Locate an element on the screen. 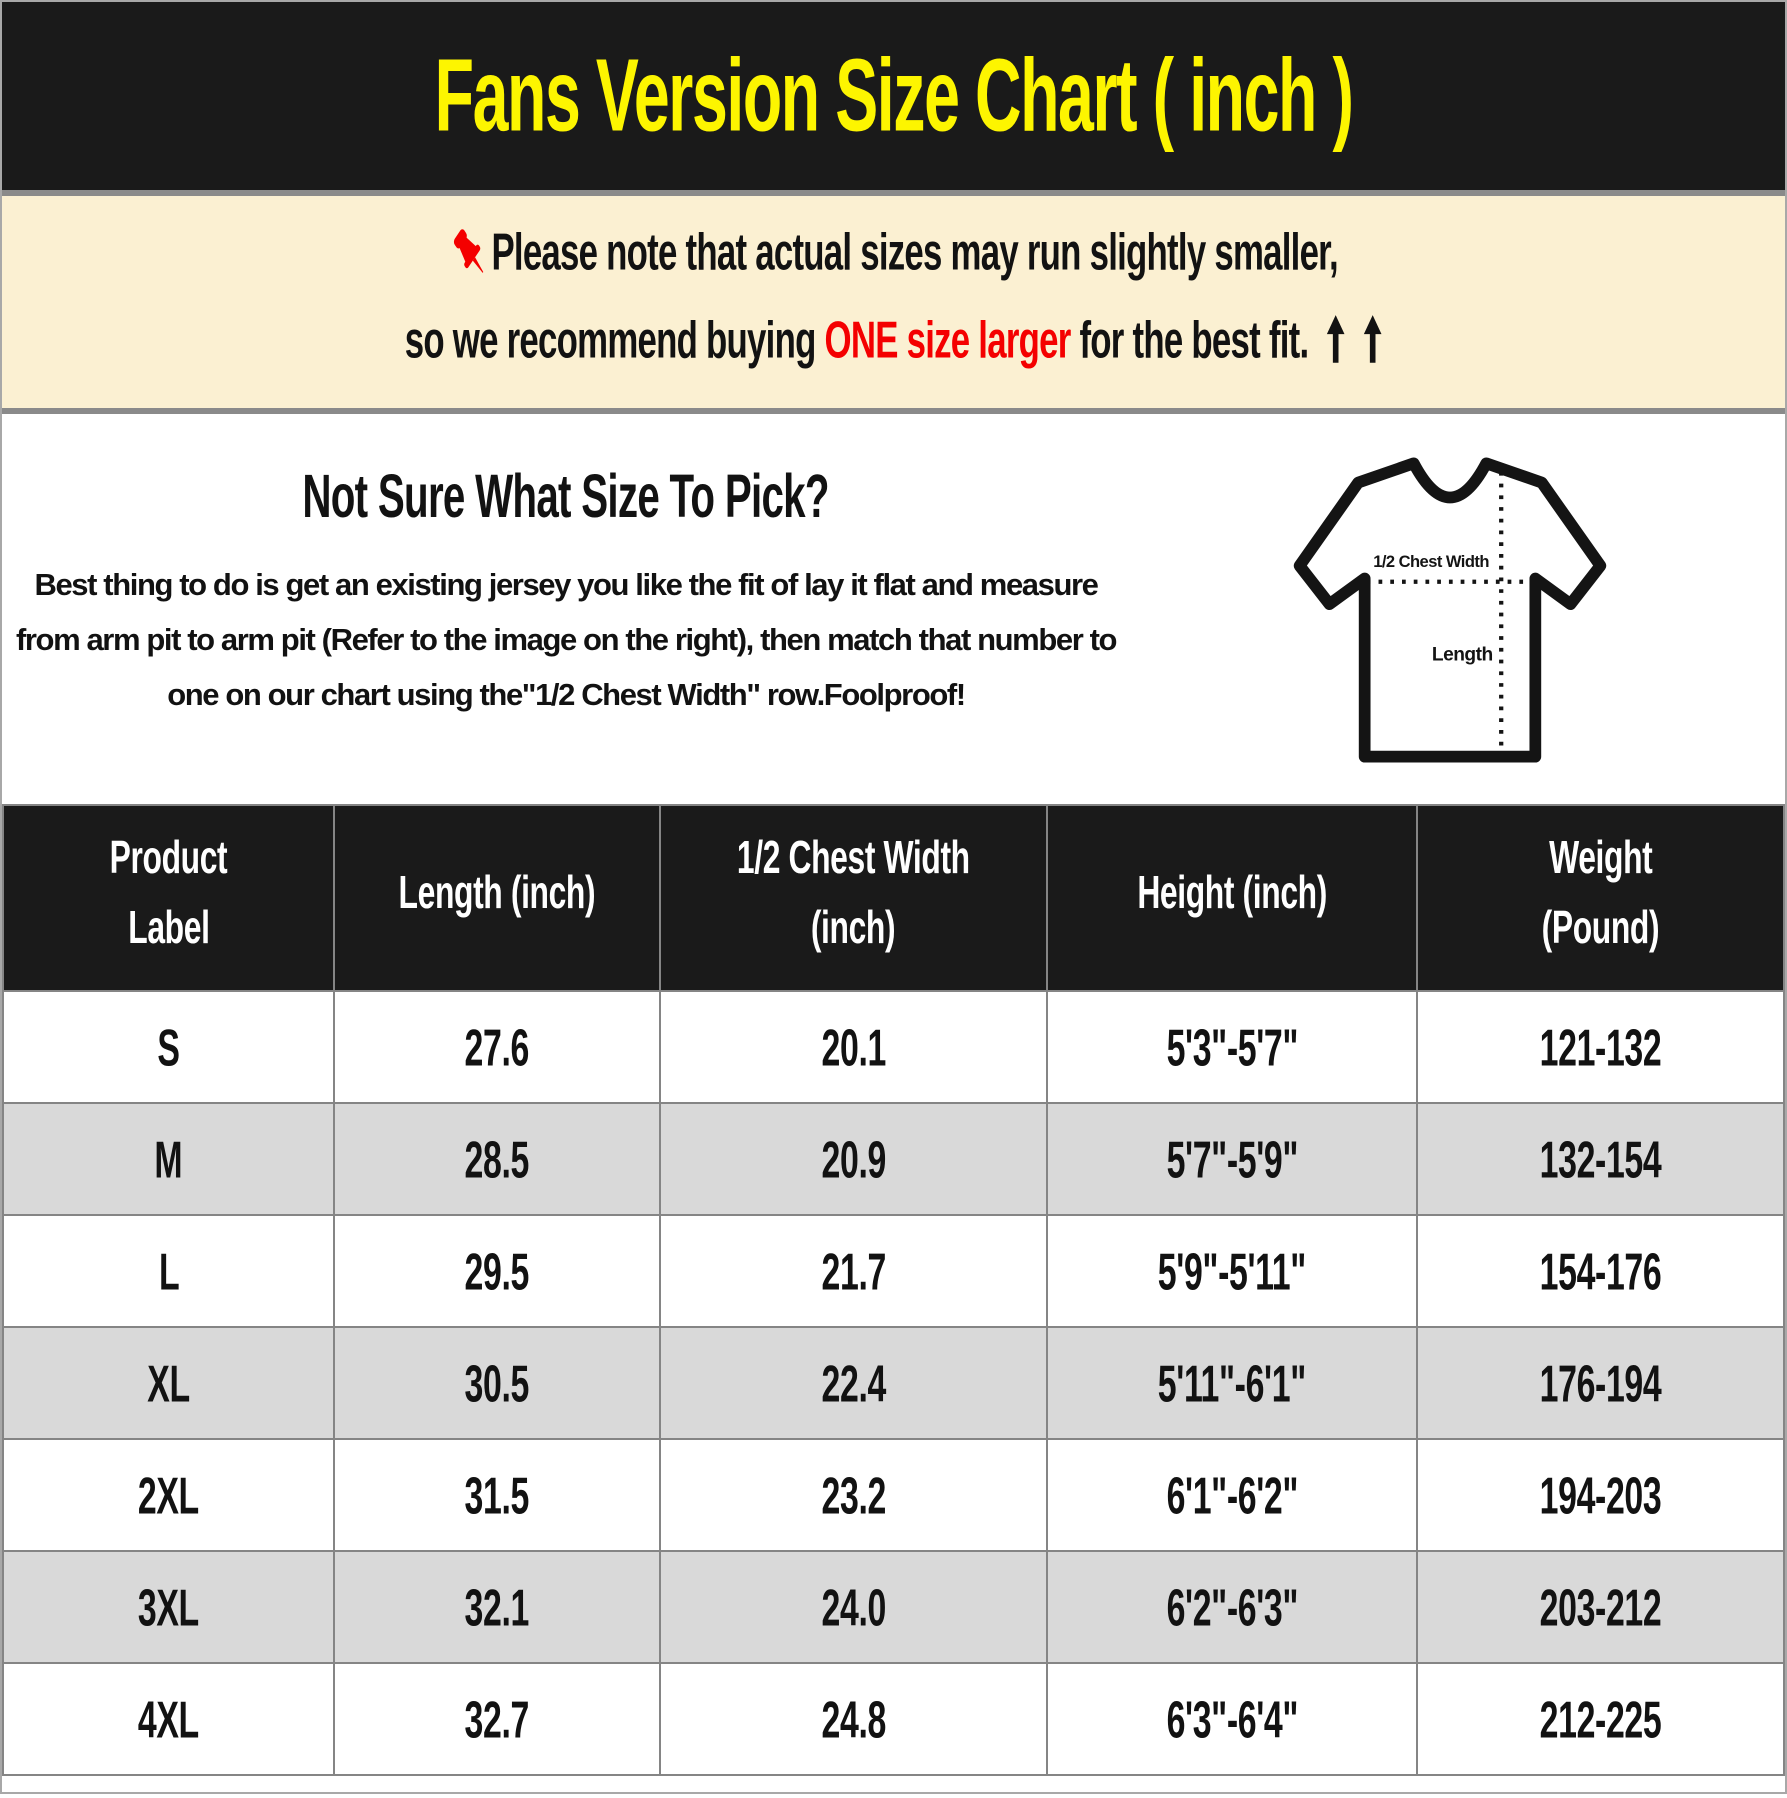 Image resolution: width=1787 pixels, height=1798 pixels. cell-size-label: 2XL is located at coordinates (168, 1495).